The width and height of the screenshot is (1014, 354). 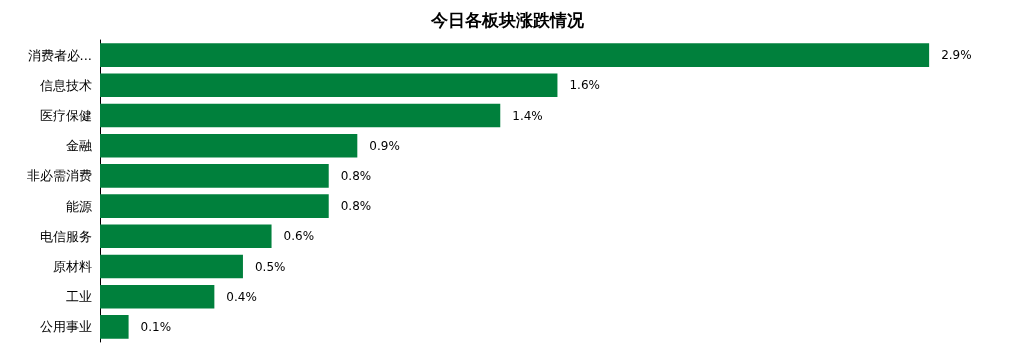 I want to click on y-tick-label: 电信服务, so click(x=66, y=236).